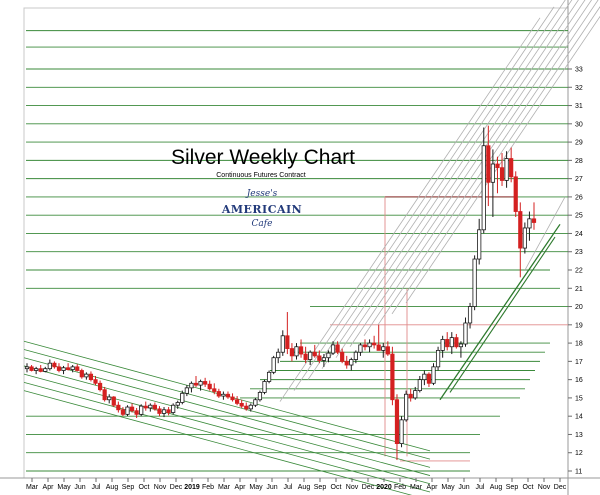  What do you see at coordinates (144, 487) in the screenshot?
I see `x-tick-label: Oct` at bounding box center [144, 487].